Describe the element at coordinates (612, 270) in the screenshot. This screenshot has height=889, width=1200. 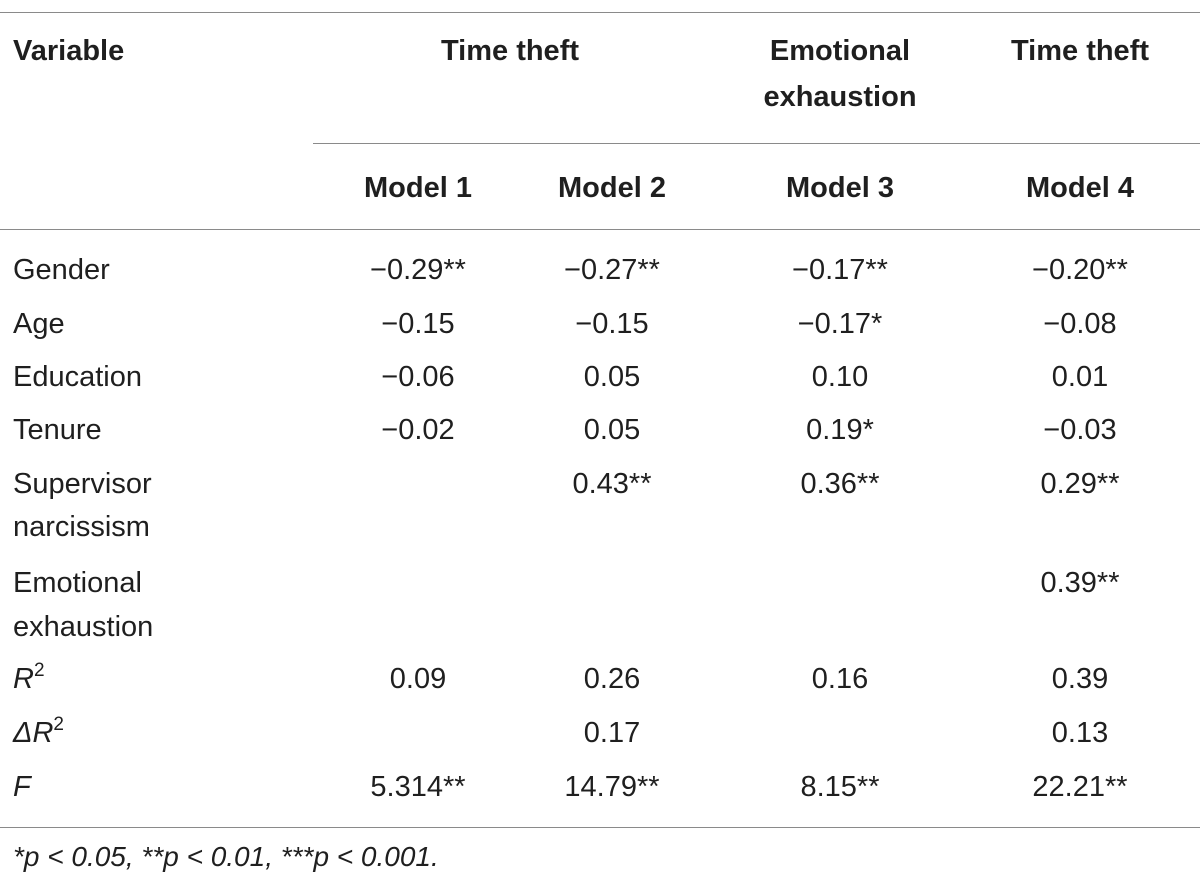
I see `cell: −0.27**` at that location.